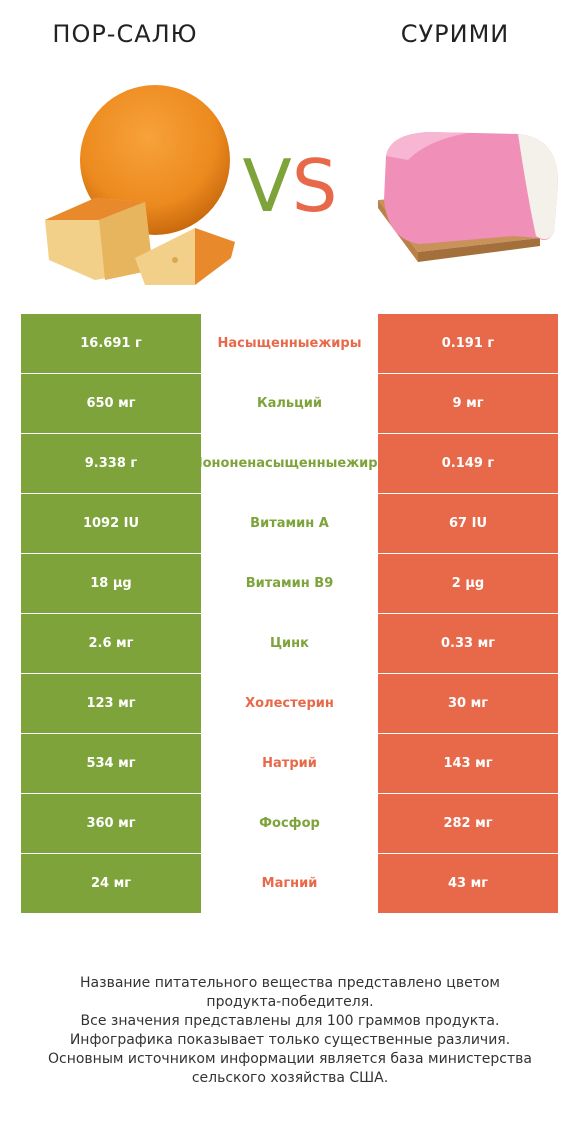  What do you see at coordinates (468, 703) in the screenshot?
I see `right-value: 30 мг` at bounding box center [468, 703].